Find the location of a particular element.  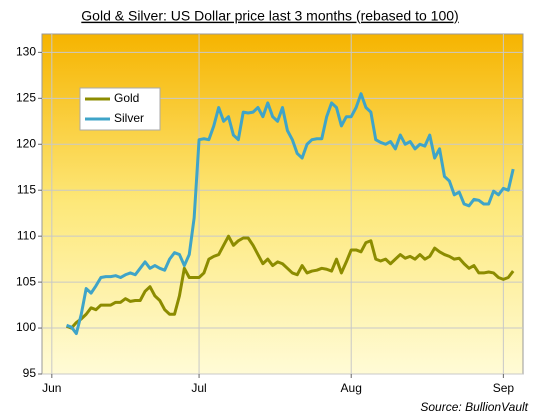

y-tick-label: 110 is located at coordinates (26, 235).